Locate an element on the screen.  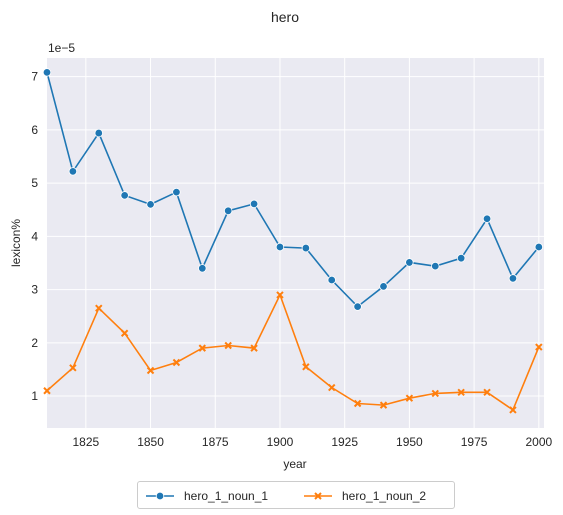
y-tick-label: 4 is located at coordinates (34, 236).